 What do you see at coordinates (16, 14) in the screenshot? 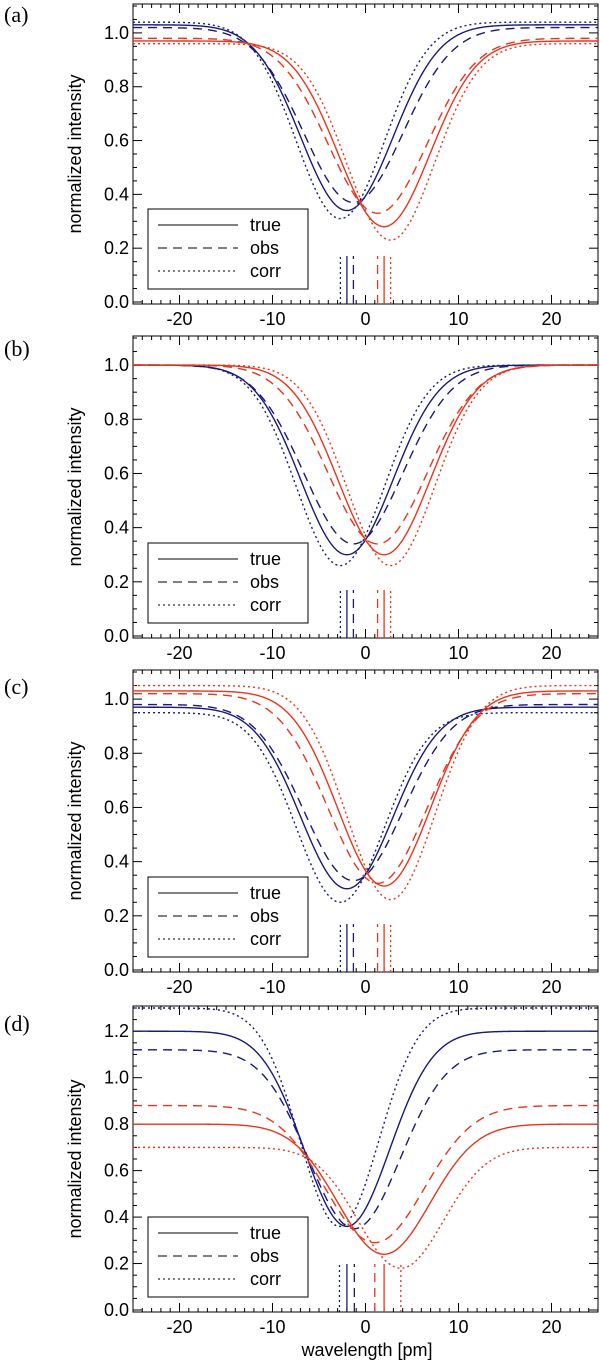
I see `panel-label: (a)` at bounding box center [16, 14].